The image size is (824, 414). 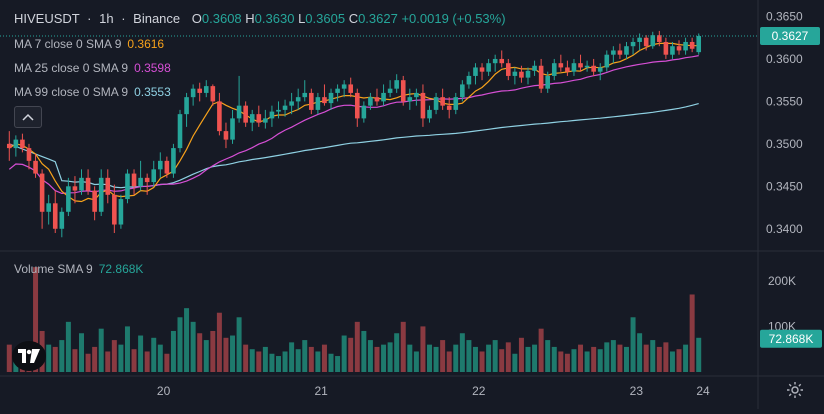 I want to click on volume-tick-label: 200K, so click(x=782, y=281).